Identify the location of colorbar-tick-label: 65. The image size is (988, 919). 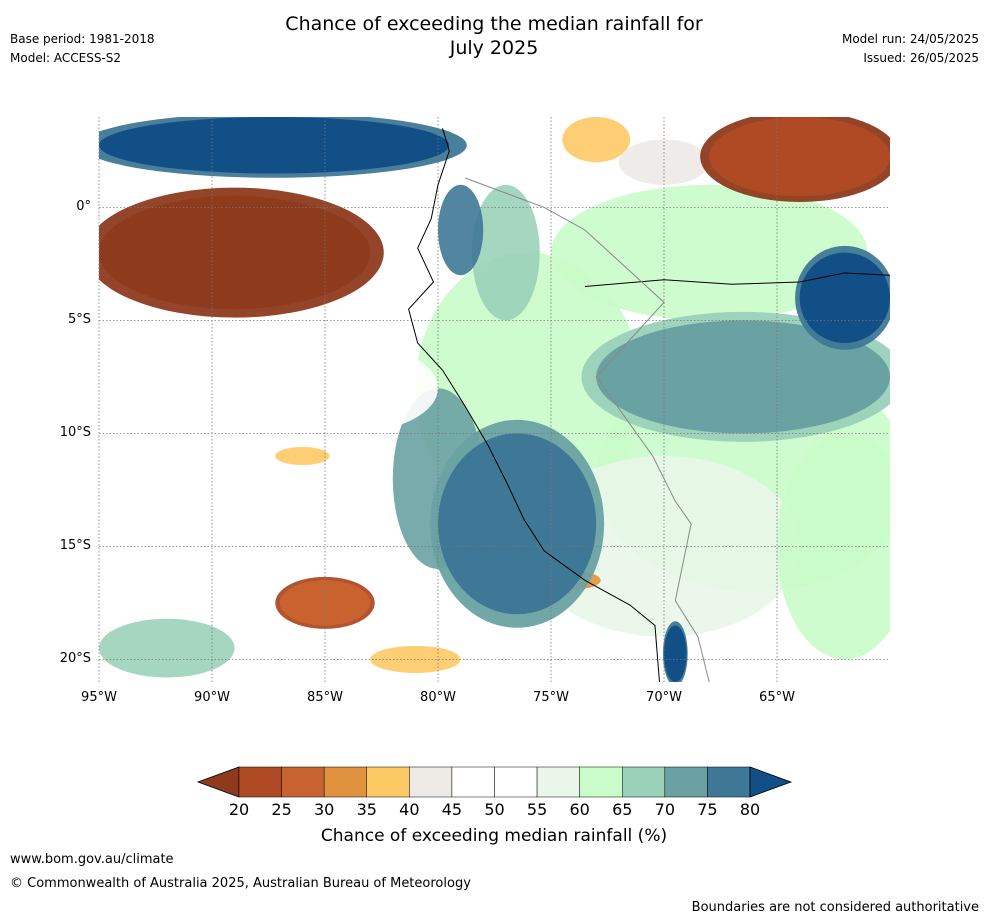
(622, 809).